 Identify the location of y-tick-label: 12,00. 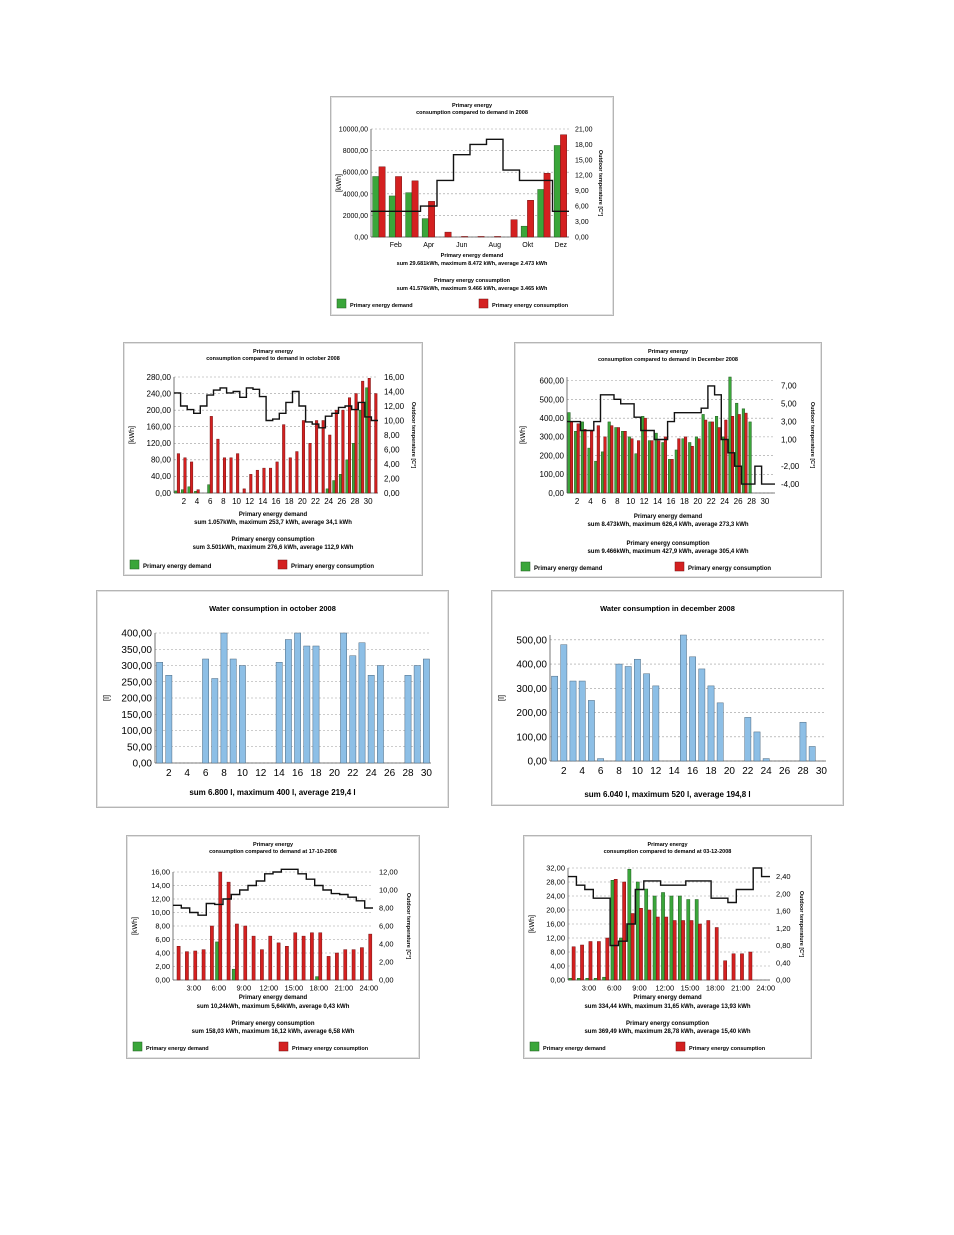
(555, 938).